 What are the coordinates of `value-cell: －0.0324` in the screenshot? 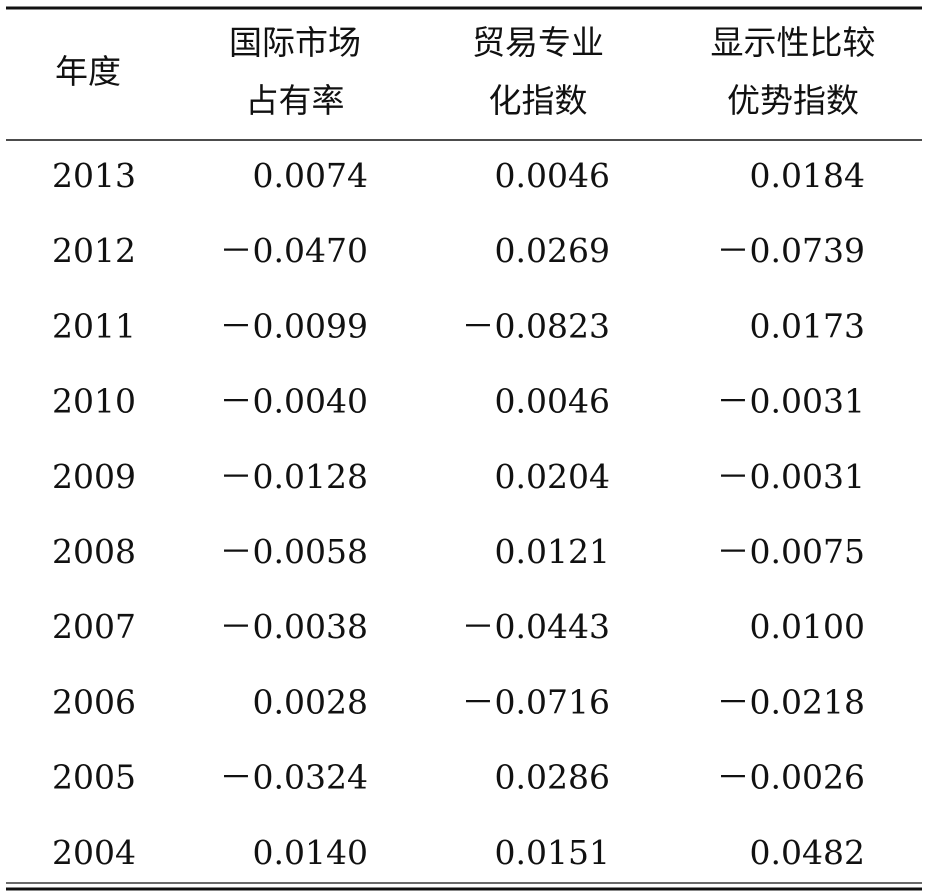 It's located at (294, 777).